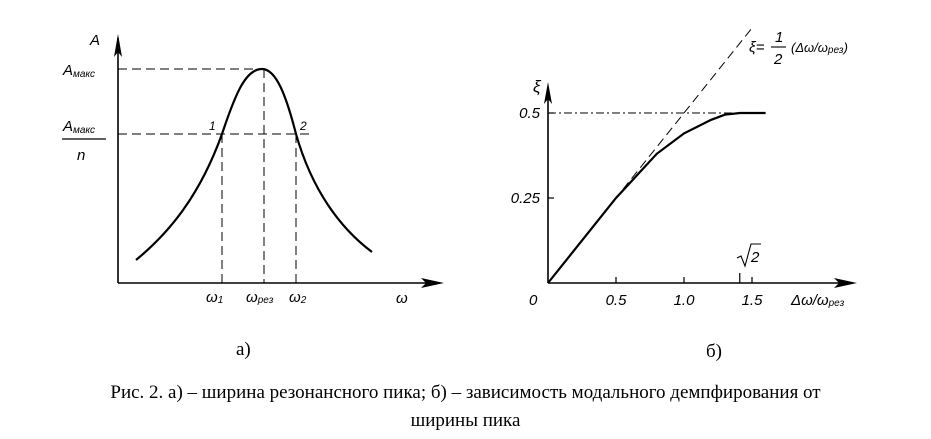  I want to click on chart-b-y-tick-label: 0.5, so click(530, 113).